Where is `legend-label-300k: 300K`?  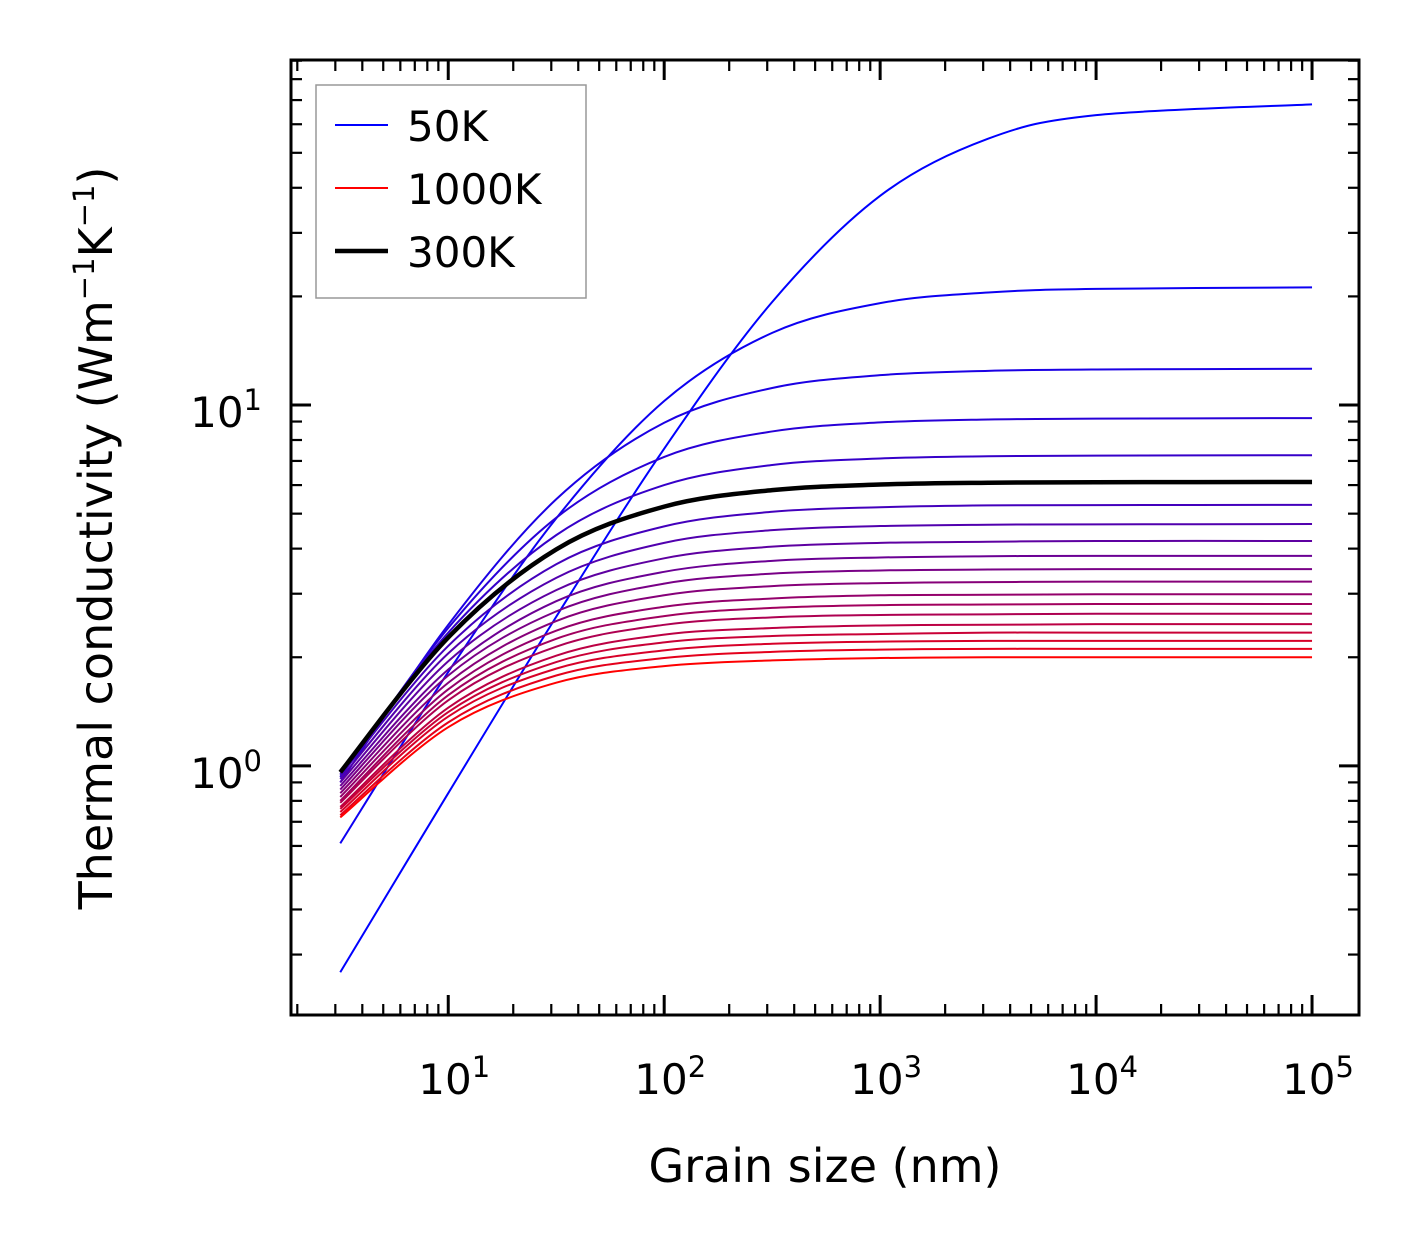 legend-label-300k: 300K is located at coordinates (461, 252).